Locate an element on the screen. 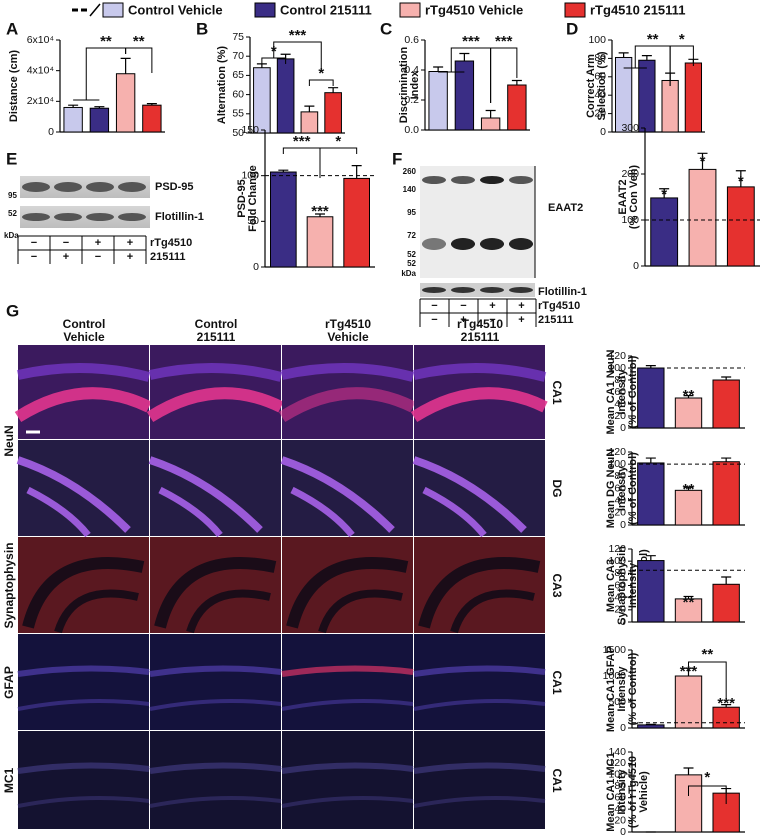 This screenshot has width=778, height=839. y-tick-label: 50 is located at coordinates (238, 133).